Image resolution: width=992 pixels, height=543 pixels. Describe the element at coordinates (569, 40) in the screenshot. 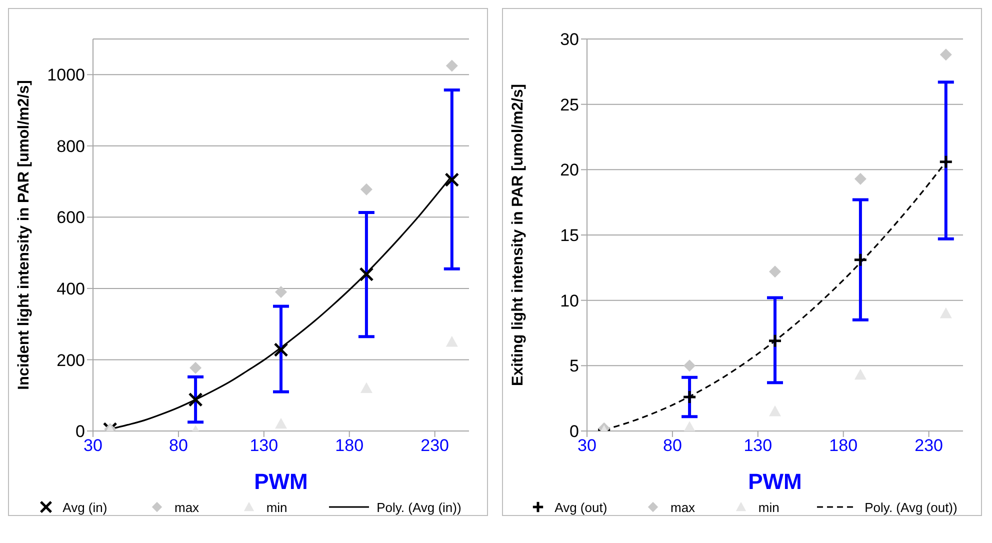

I see `y-tick-label: 30` at that location.